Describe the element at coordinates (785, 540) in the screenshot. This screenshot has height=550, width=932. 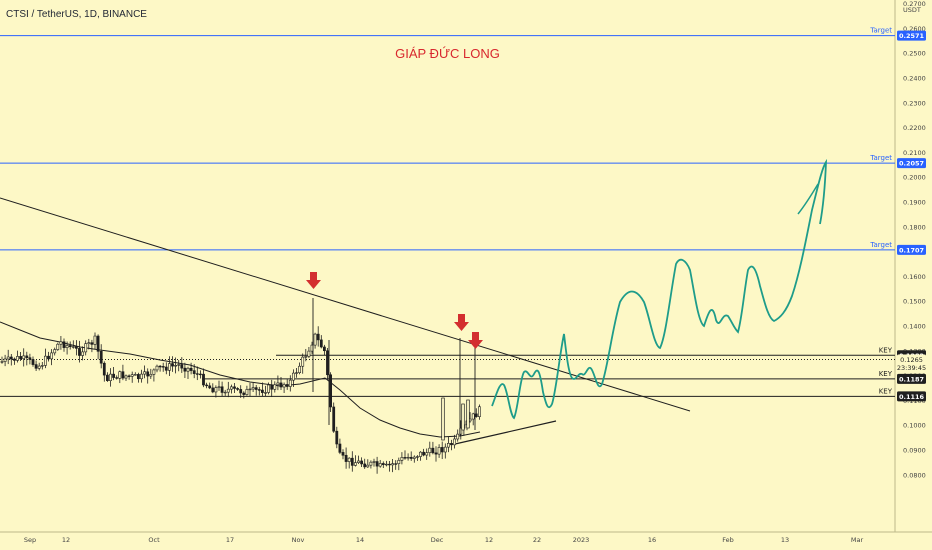
I see `time-tick-label: 13` at that location.